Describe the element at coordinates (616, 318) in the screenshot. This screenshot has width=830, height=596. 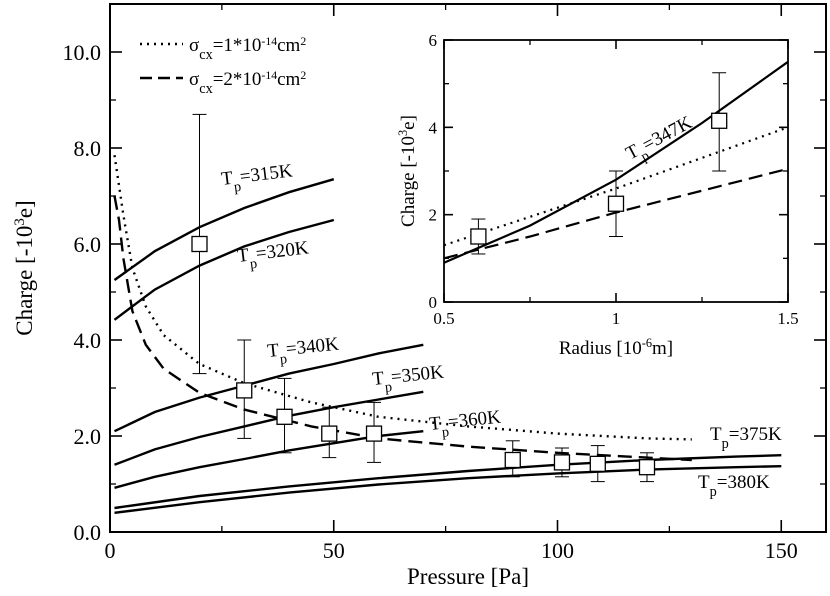
I see `inset-x-tick-label: 1` at that location.